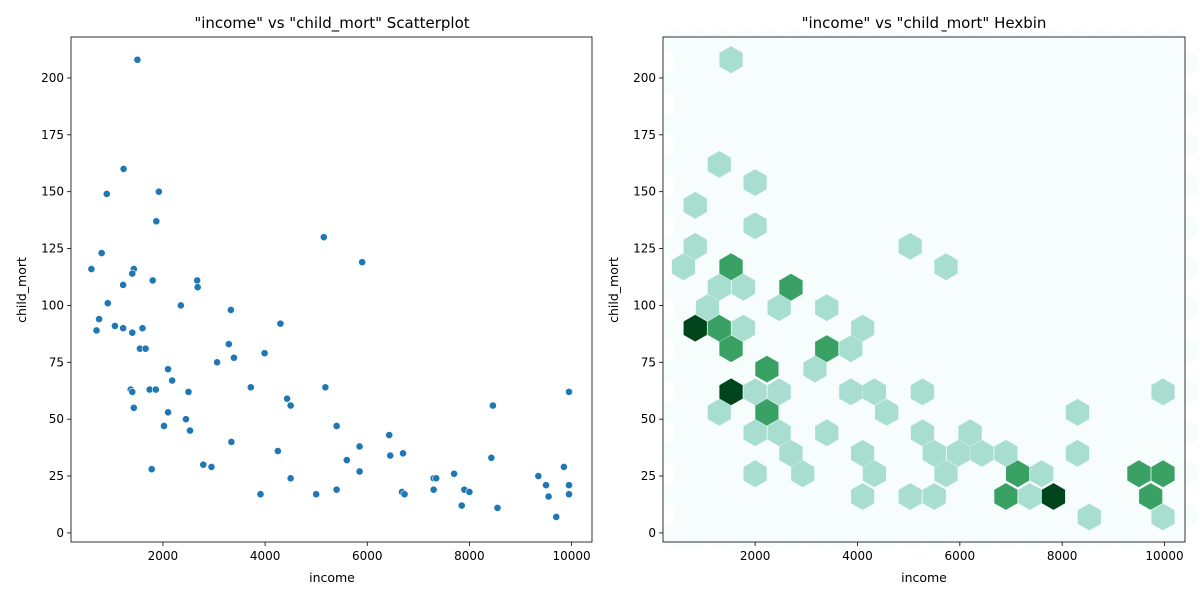 The width and height of the screenshot is (1200, 600). I want to click on hexbin-x-label: income, so click(924, 577).